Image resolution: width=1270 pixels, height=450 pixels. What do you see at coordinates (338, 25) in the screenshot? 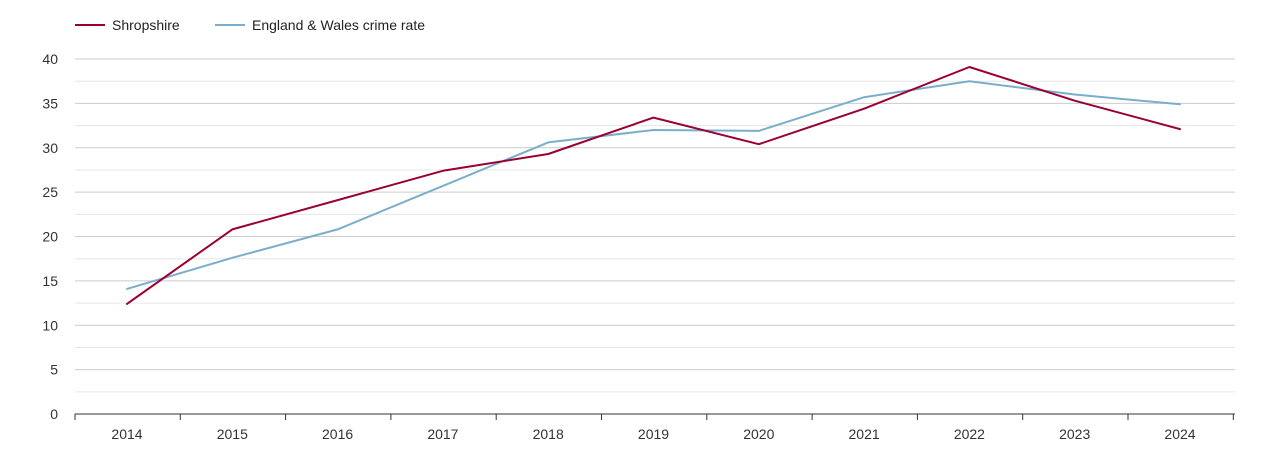
I see `legend-label: England & Wales crime rate` at bounding box center [338, 25].